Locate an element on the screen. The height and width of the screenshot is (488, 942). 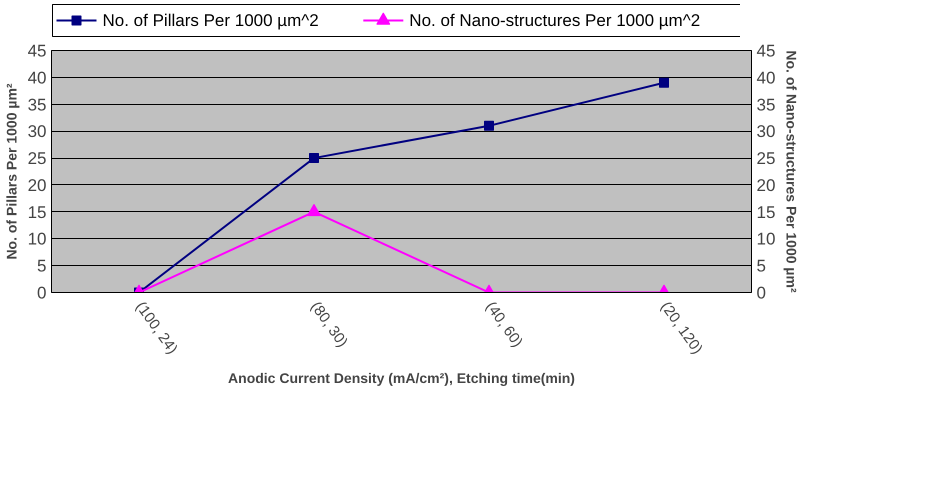
y-tick-label: 45 is located at coordinates (37, 51).